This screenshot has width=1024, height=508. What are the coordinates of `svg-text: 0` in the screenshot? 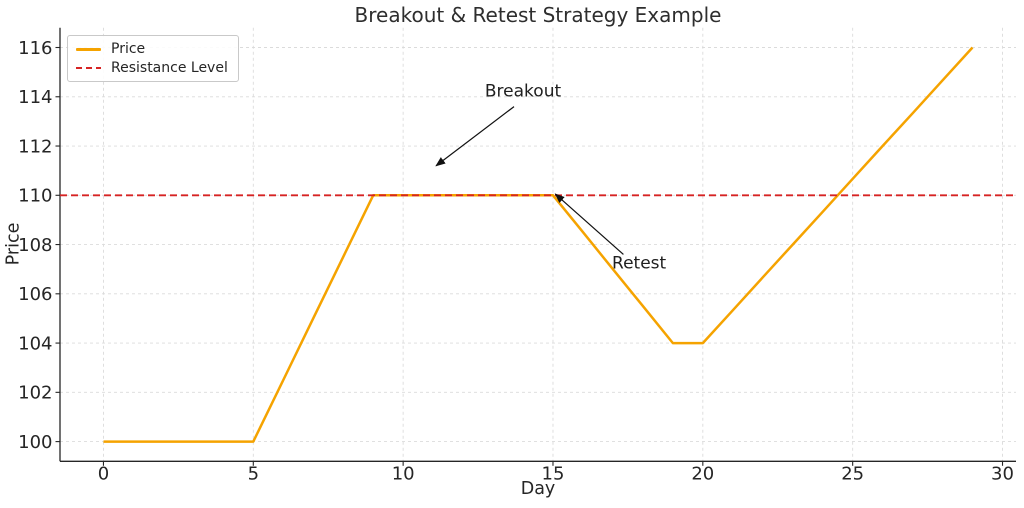 It's located at (103, 474).